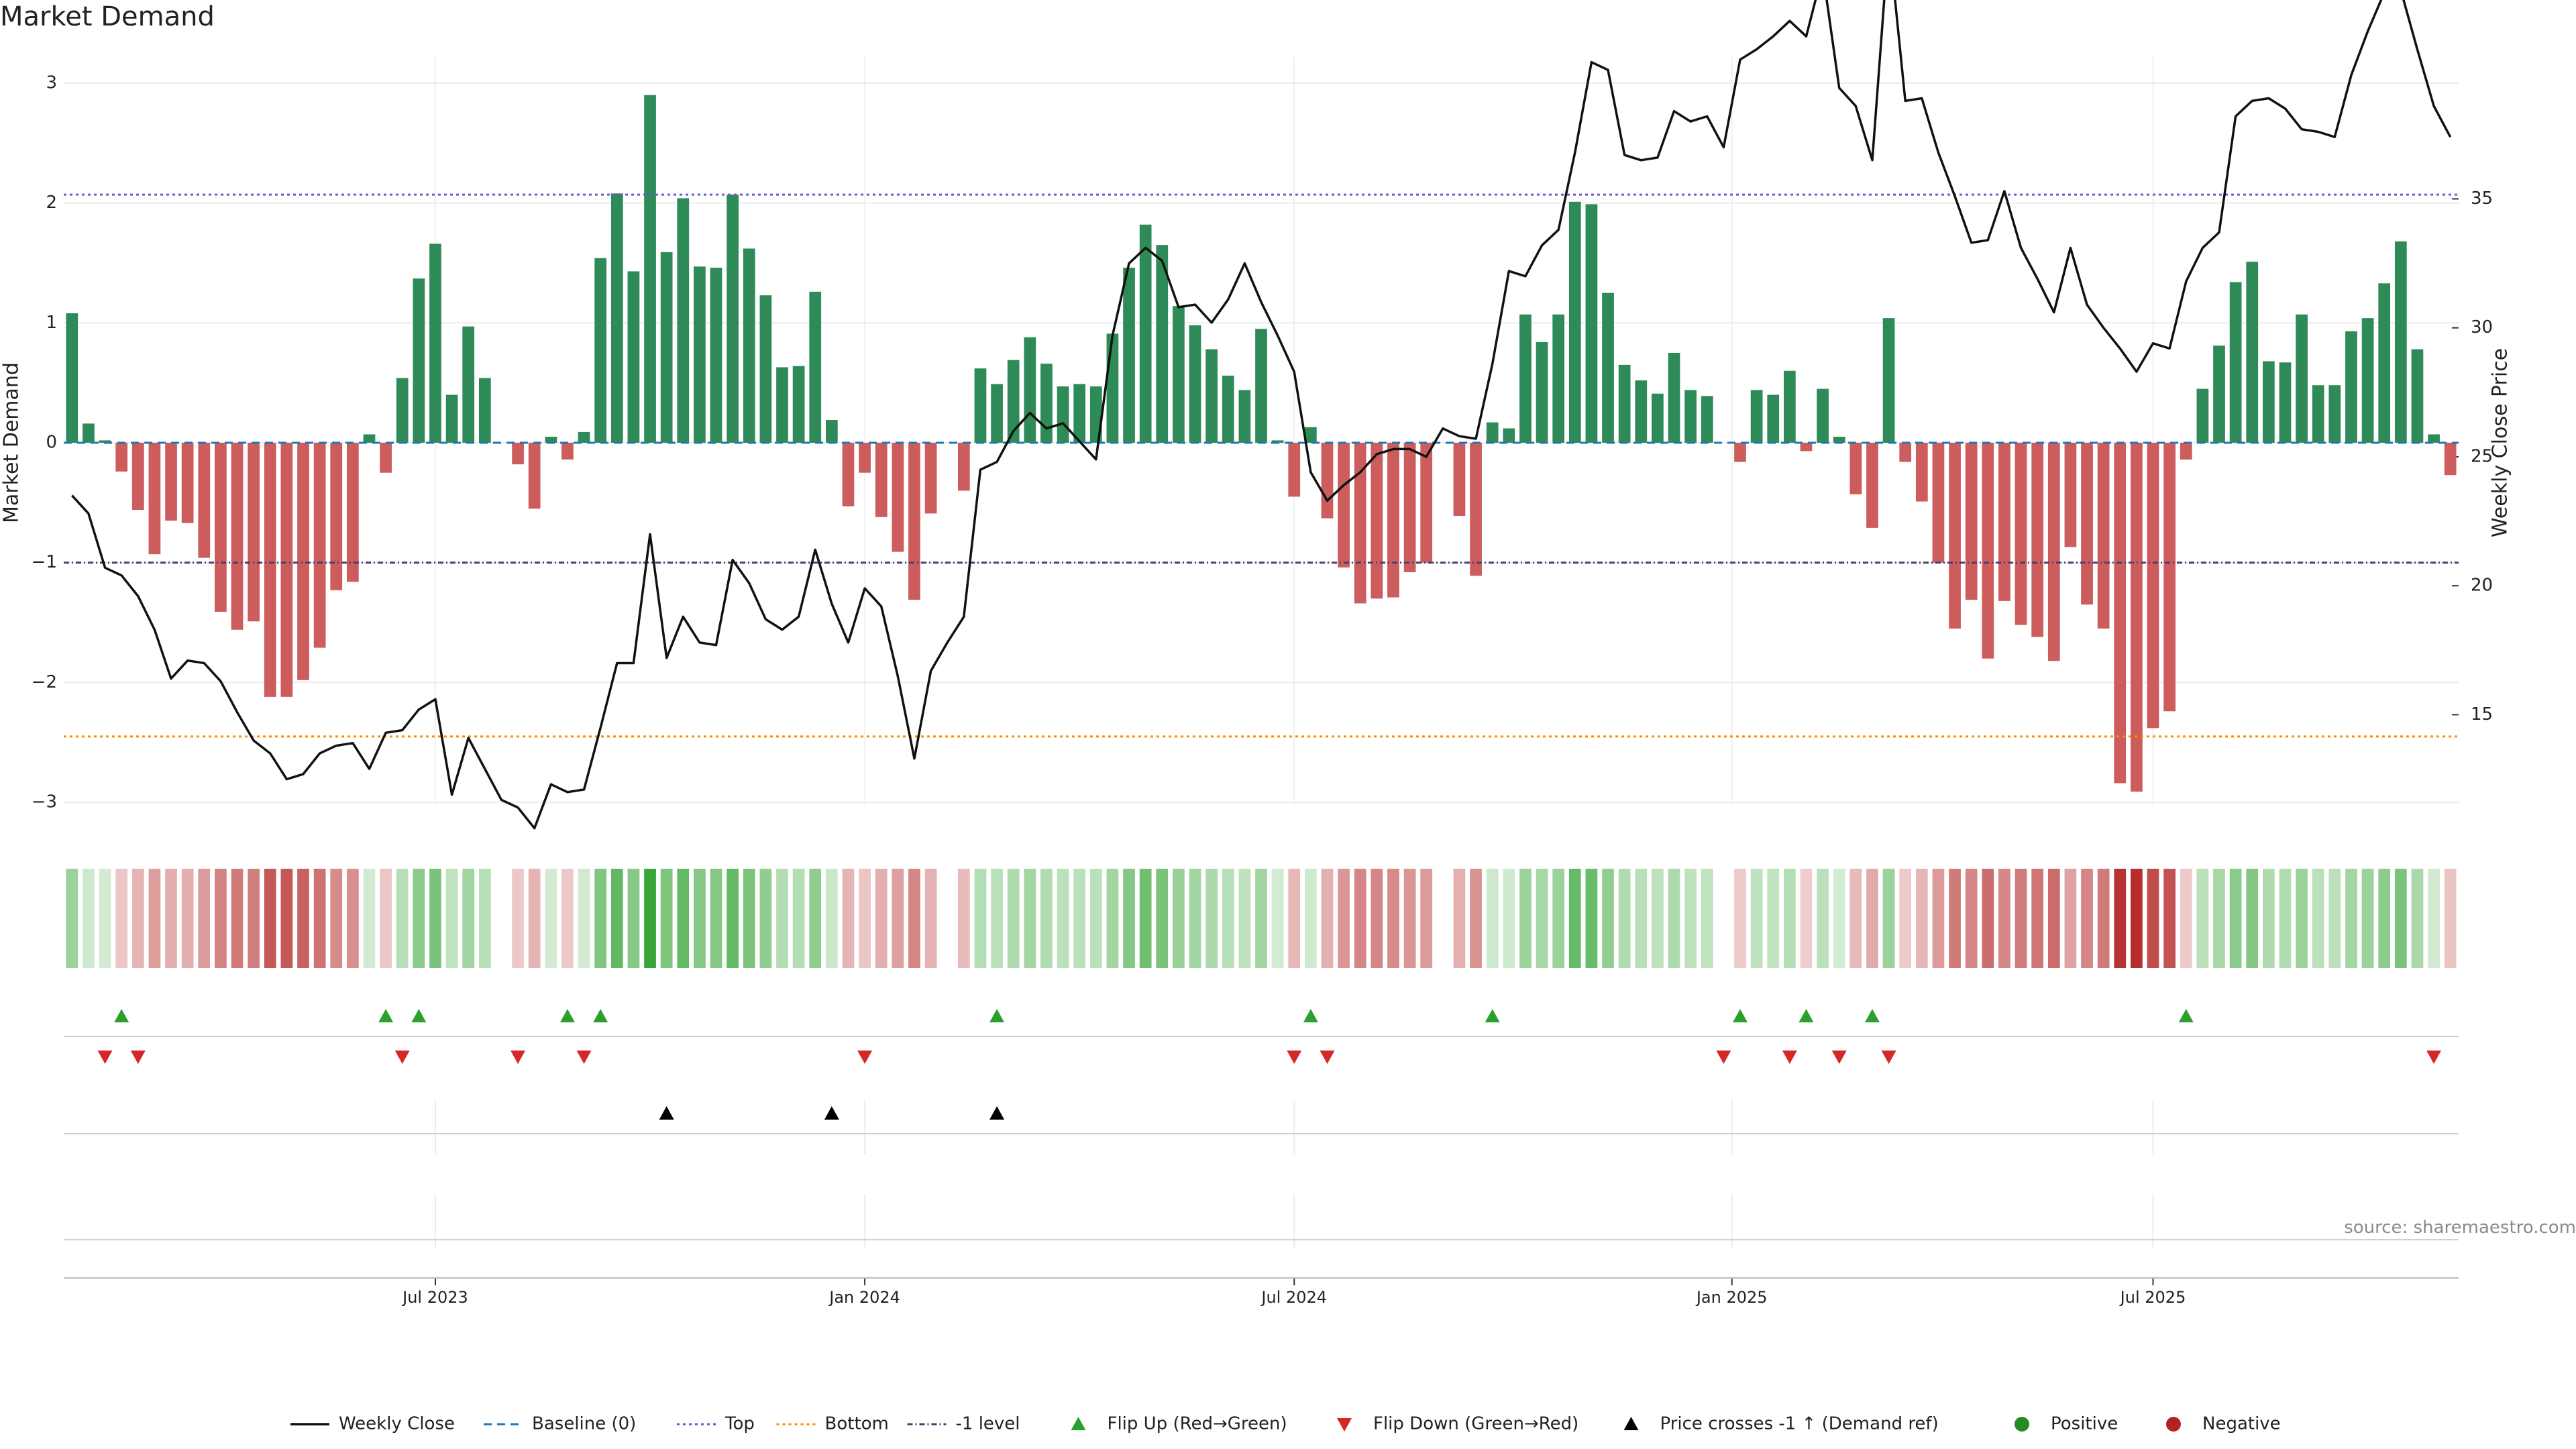  I want to click on y-tick-label: −2, so click(44, 682).